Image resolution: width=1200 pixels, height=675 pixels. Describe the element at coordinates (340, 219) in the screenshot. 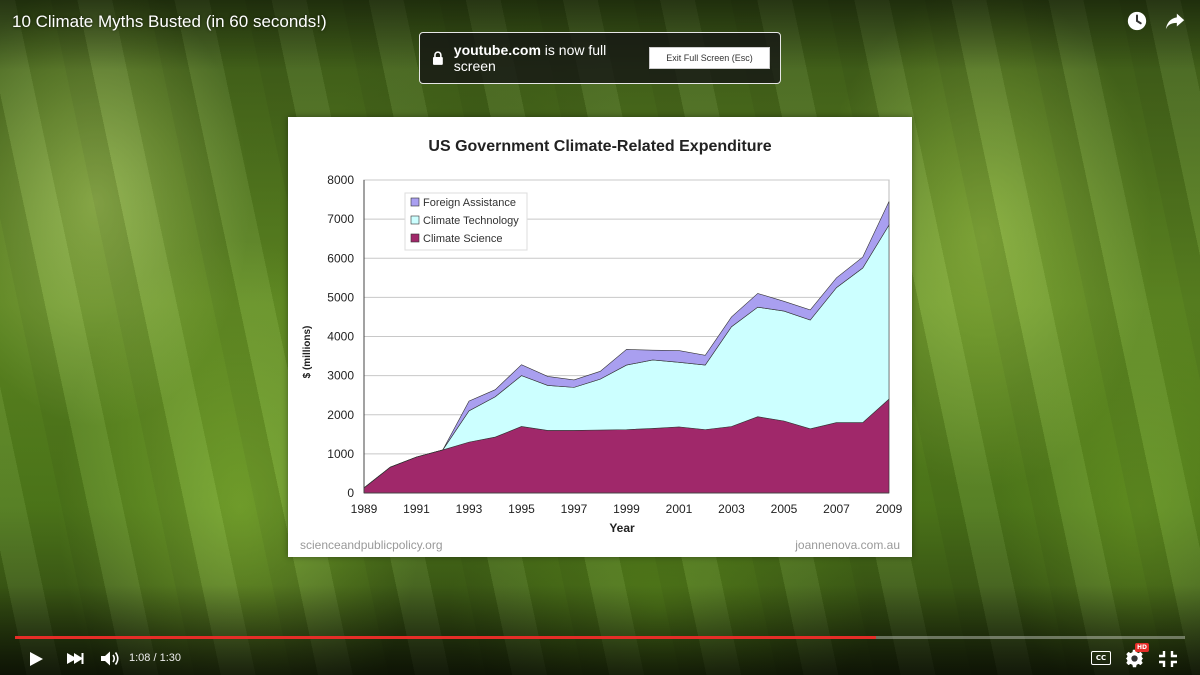

I see `y-tick-label: 7000` at that location.